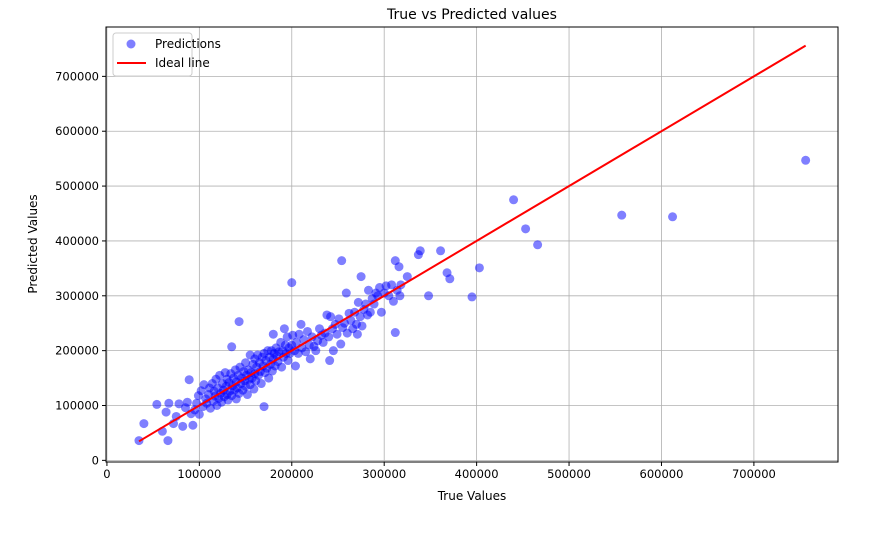 The image size is (892, 535). What do you see at coordinates (472, 496) in the screenshot?
I see `x-axis-label: True Values` at bounding box center [472, 496].